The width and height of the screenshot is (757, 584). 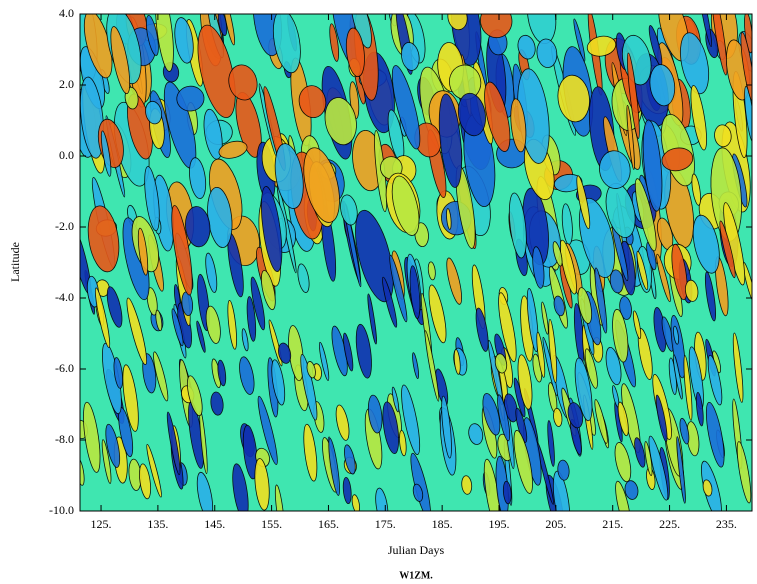 What do you see at coordinates (416, 550) in the screenshot?
I see `x-axis-label: Julian Days` at bounding box center [416, 550].